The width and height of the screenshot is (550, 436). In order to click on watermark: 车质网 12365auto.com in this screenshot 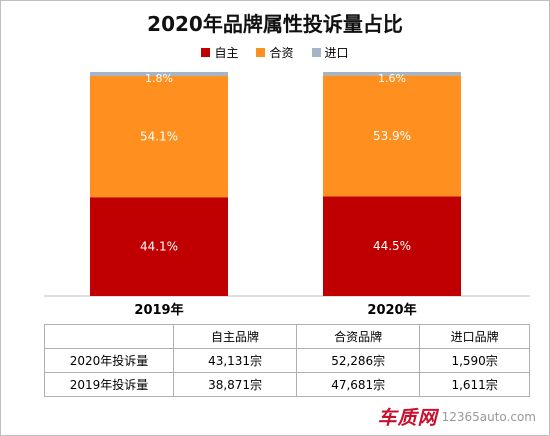, I will do `click(457, 416)`.